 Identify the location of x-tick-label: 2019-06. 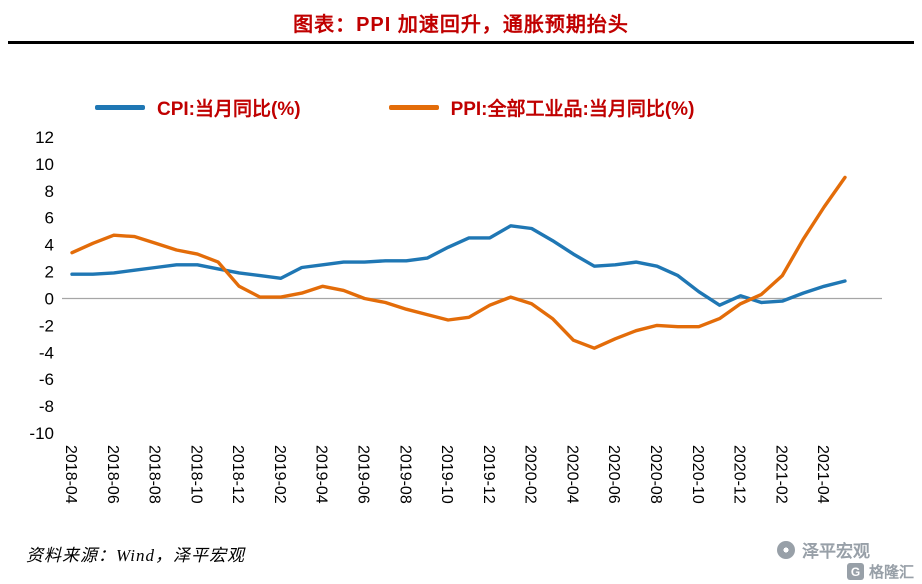
(363, 474).